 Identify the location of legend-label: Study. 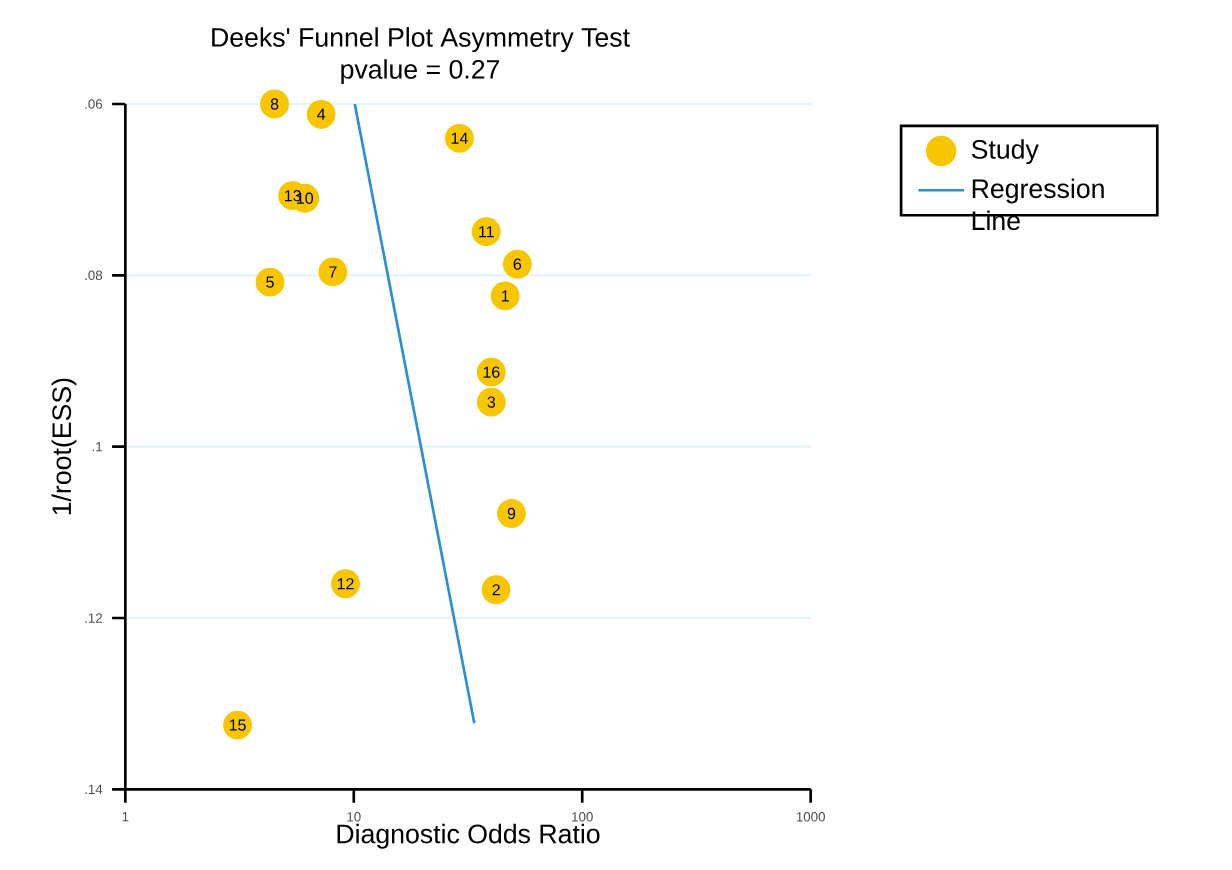
(1005, 152).